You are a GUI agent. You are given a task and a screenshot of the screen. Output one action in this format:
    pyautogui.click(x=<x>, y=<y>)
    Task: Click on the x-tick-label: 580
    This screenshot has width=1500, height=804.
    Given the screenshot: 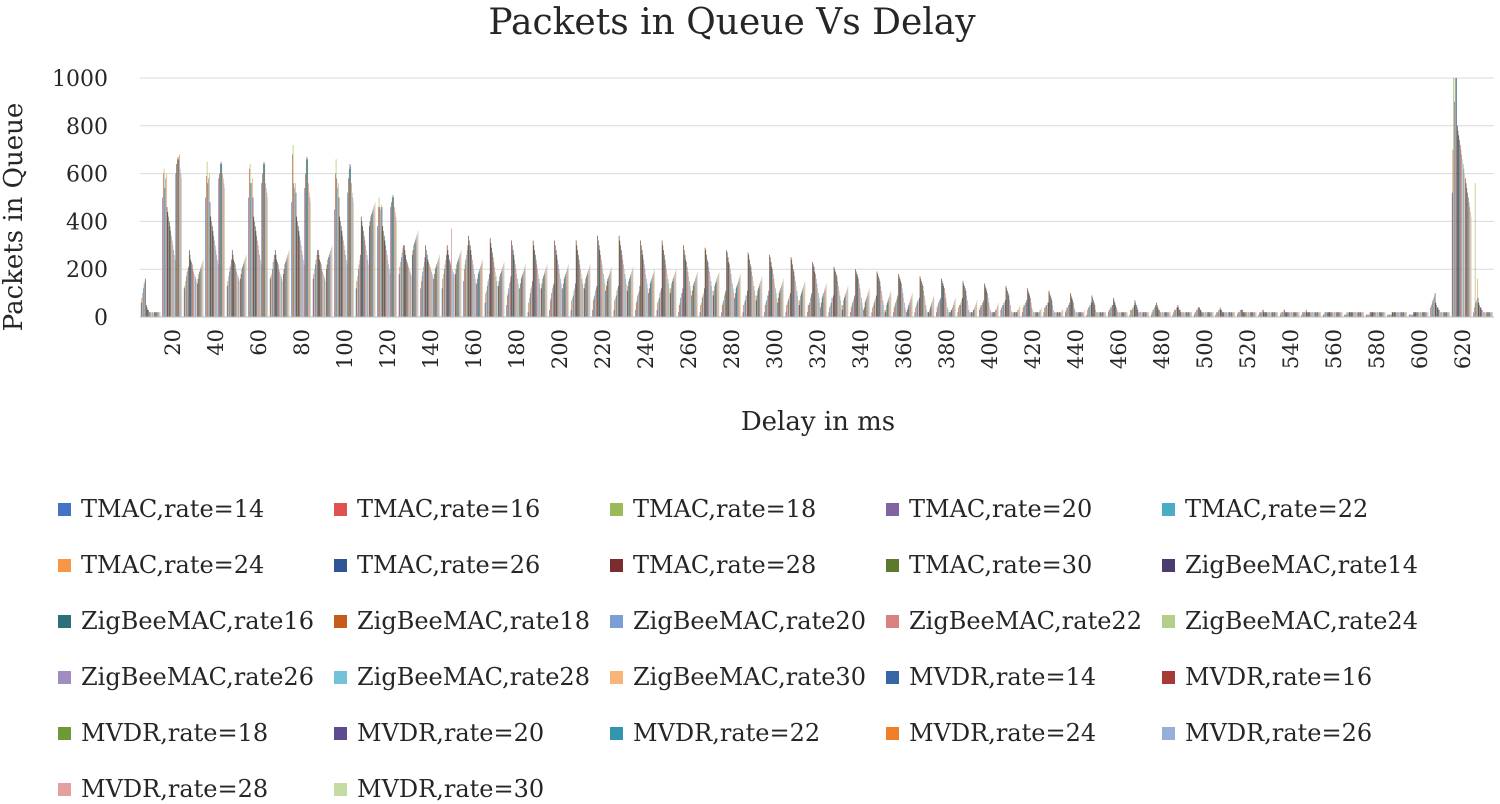 What is the action you would take?
    pyautogui.click(x=1377, y=349)
    